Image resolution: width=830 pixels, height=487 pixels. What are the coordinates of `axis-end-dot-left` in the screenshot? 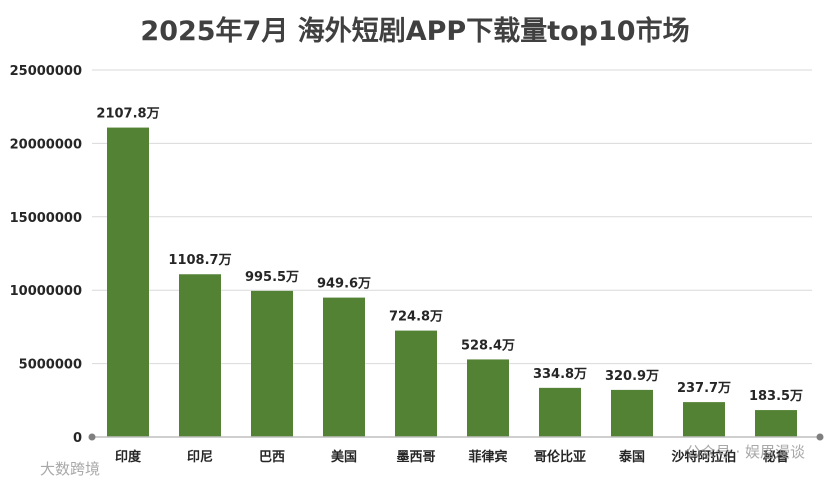 It's located at (92, 437).